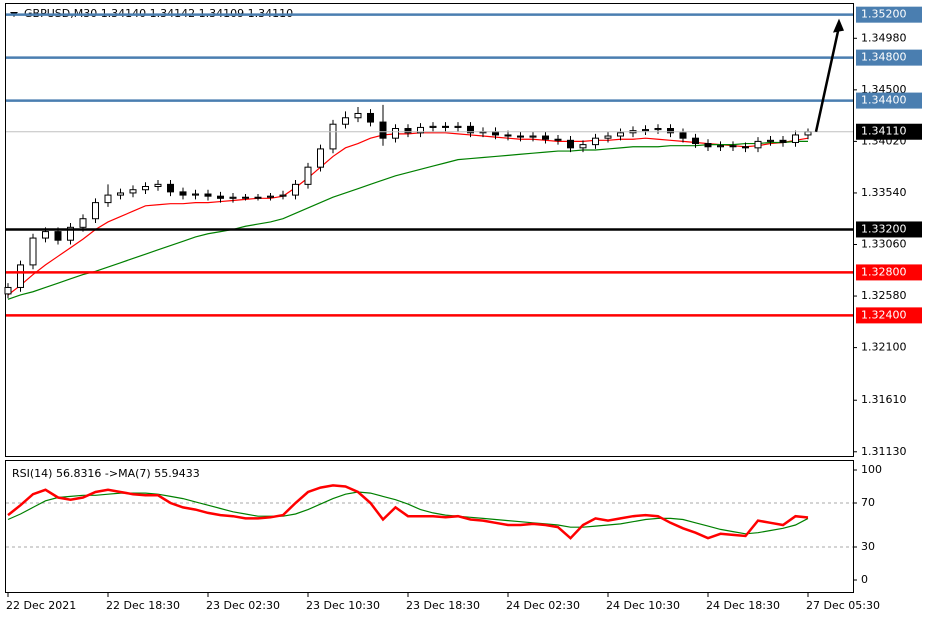 Image resolution: width=929 pixels, height=623 pixels. What do you see at coordinates (143, 605) in the screenshot?
I see `x-tick-label: 22 Dec 18:30` at bounding box center [143, 605].